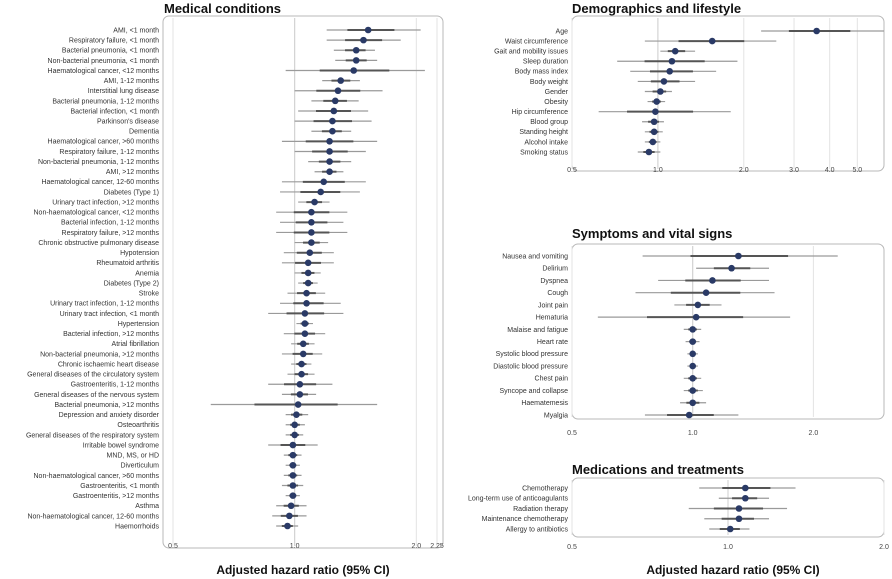 The width and height of the screenshot is (892, 579). I want to click on category-label: Depression and anxiety disorder, so click(109, 415).